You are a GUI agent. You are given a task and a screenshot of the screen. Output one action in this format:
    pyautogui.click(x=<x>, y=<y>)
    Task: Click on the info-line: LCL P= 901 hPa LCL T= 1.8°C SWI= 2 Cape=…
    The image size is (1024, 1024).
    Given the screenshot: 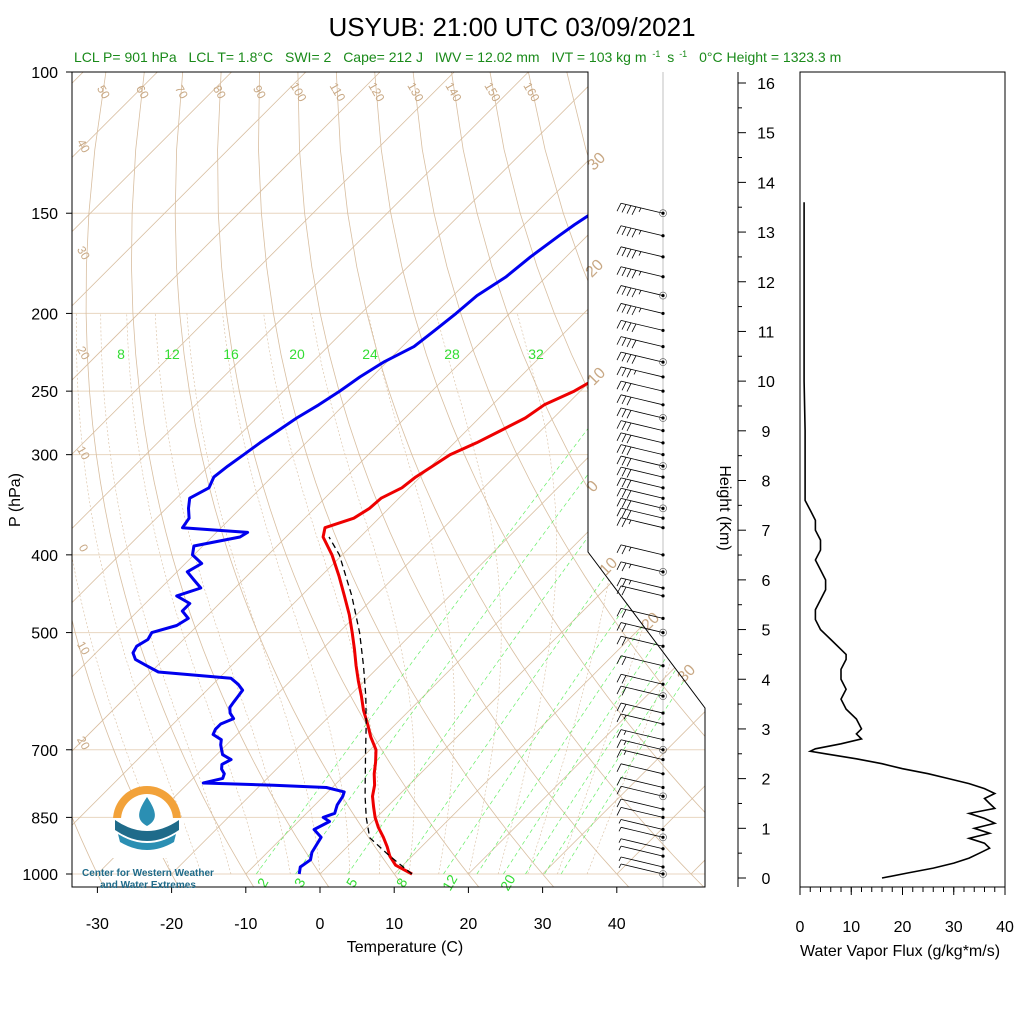 What is the action you would take?
    pyautogui.click(x=457, y=54)
    